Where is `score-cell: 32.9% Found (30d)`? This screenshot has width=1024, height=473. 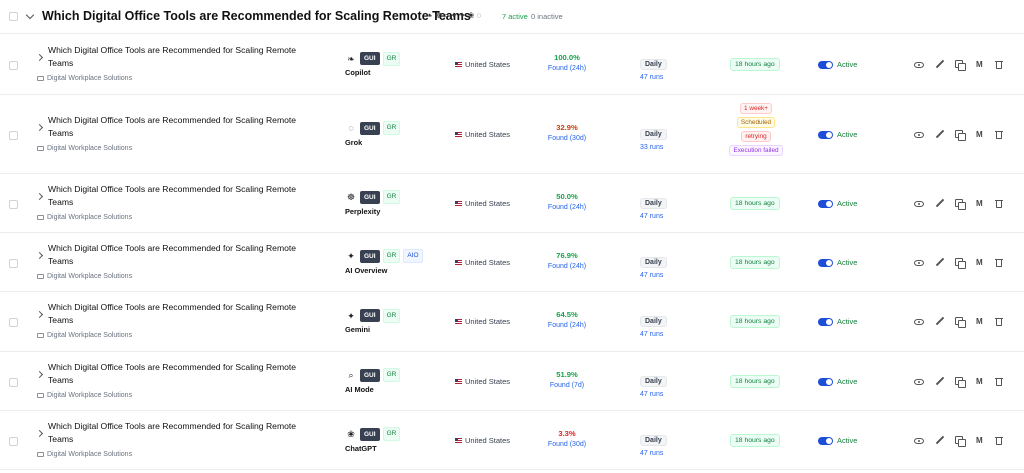
score-cell: 32.9% Found (30d) is located at coordinates (567, 132).